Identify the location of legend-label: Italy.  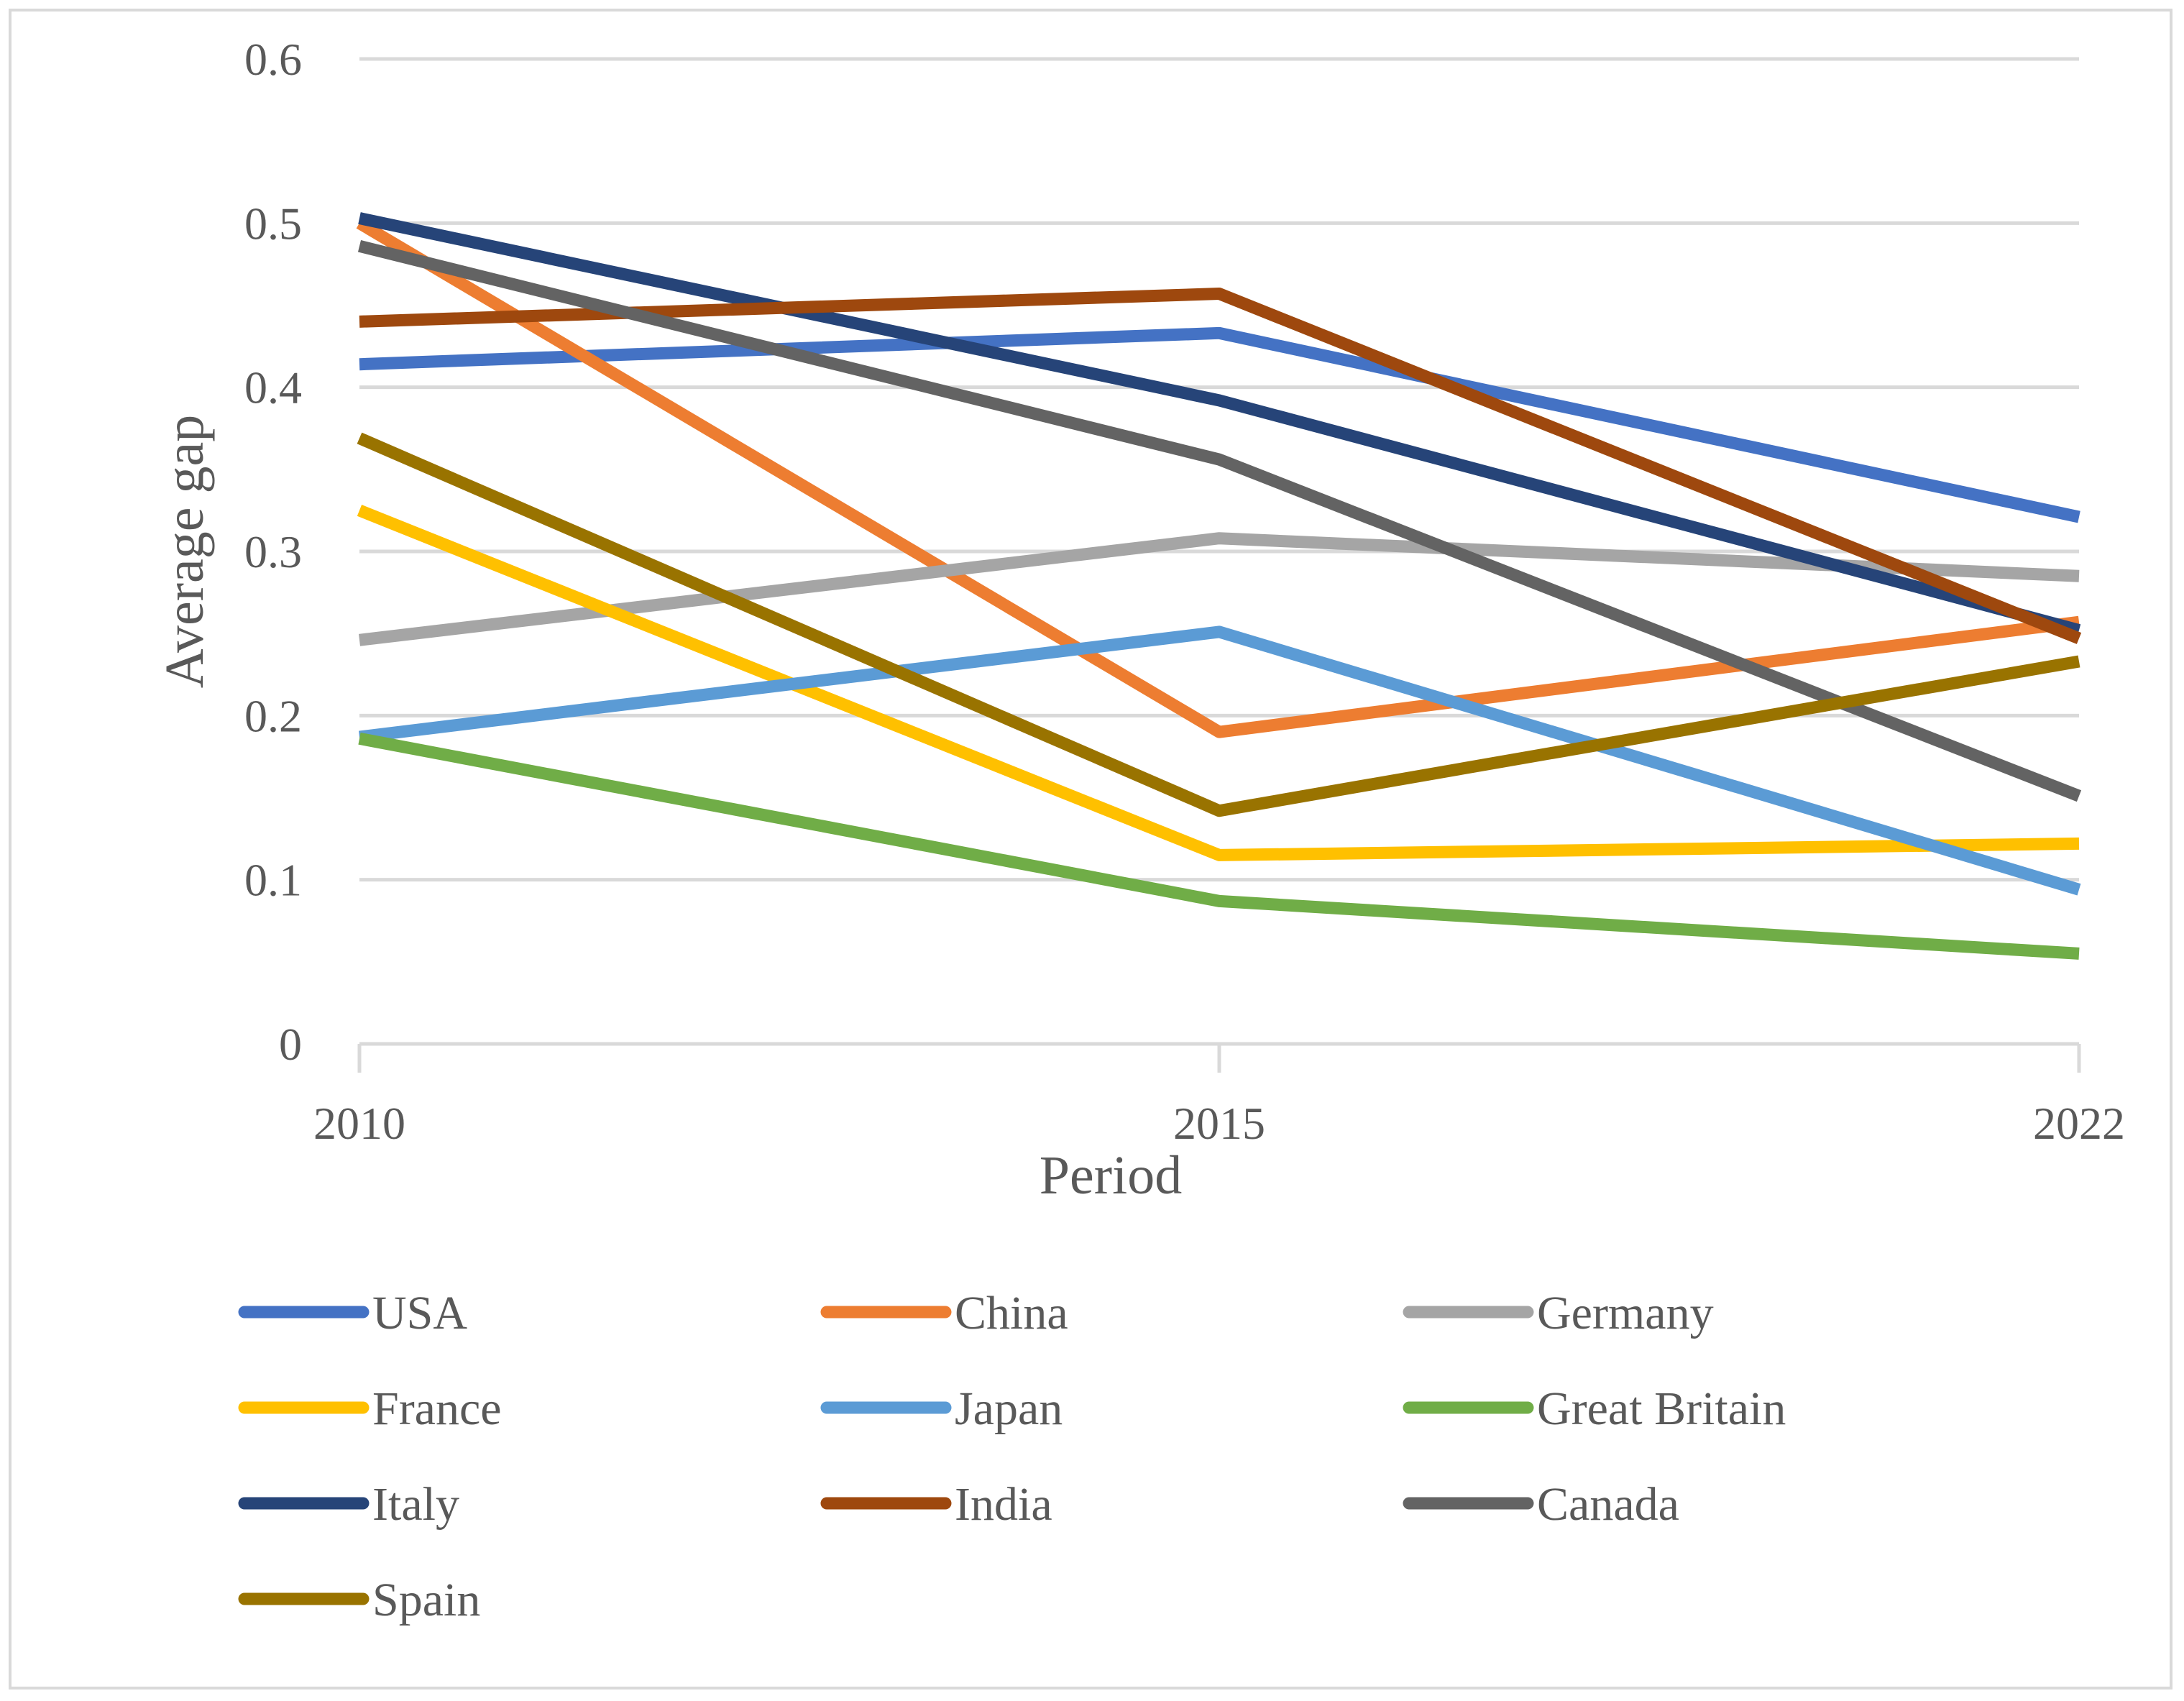
(415, 1504).